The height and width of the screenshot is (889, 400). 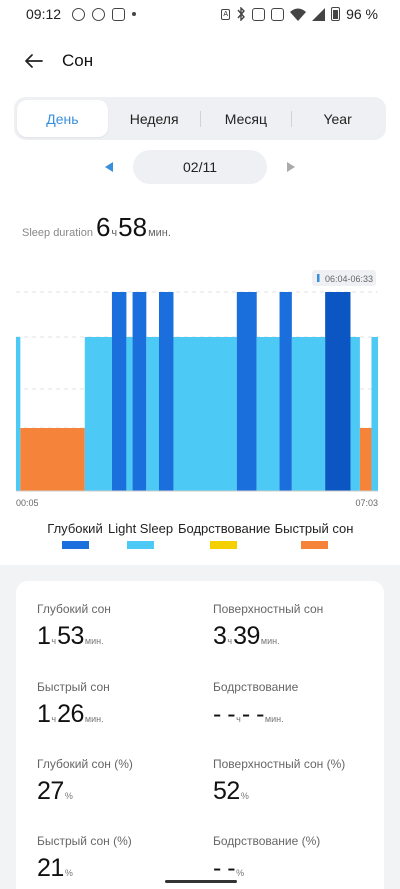 What do you see at coordinates (266, 868) in the screenshot?
I see `stat-value: - - %` at bounding box center [266, 868].